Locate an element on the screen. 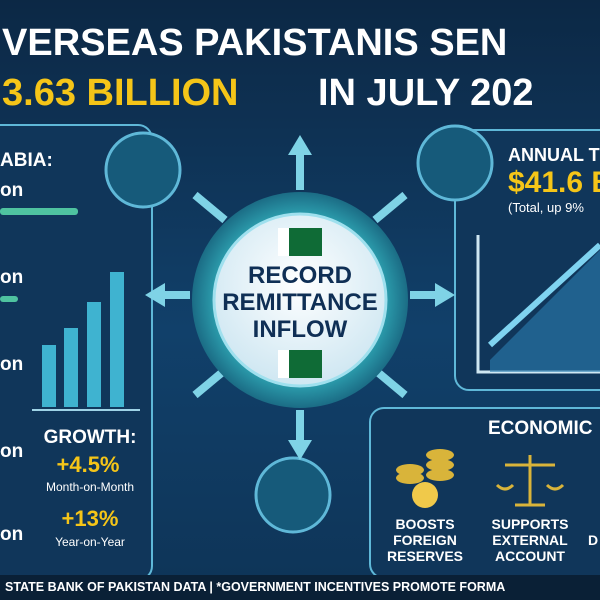 The height and width of the screenshot is (600, 600). economic-item: BOOSTS FOREIGN RESERVES is located at coordinates (425, 540).